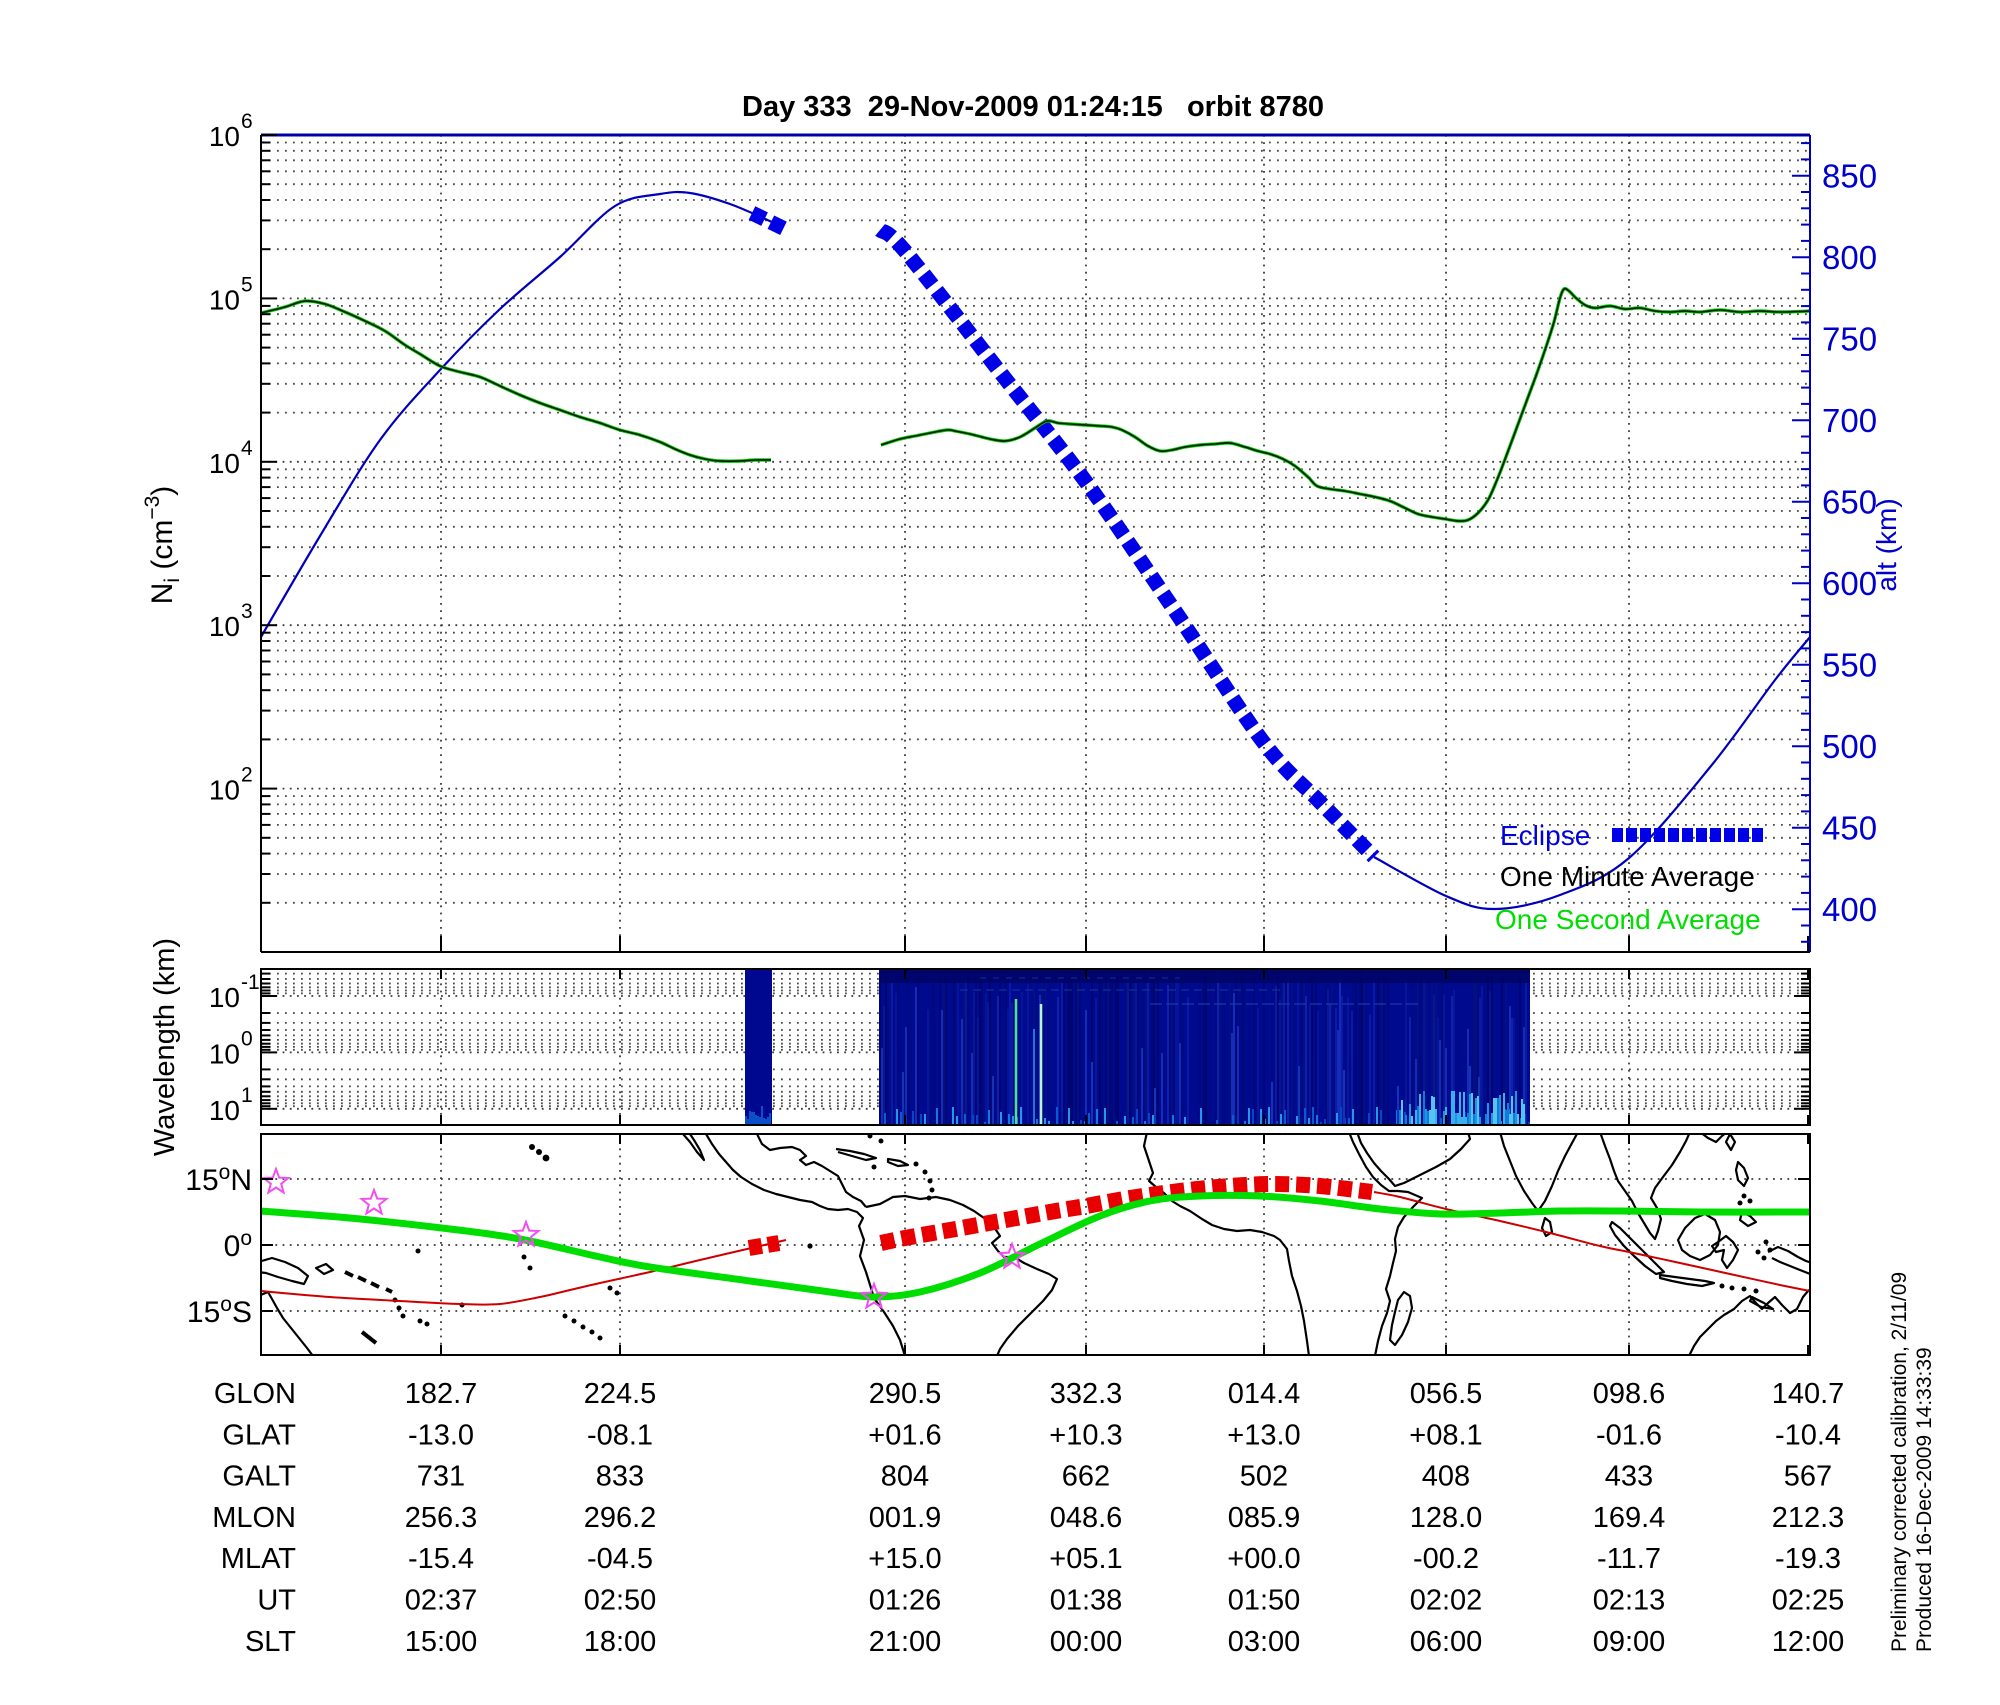  I want to click on svg-text: 804, so click(905, 1477).